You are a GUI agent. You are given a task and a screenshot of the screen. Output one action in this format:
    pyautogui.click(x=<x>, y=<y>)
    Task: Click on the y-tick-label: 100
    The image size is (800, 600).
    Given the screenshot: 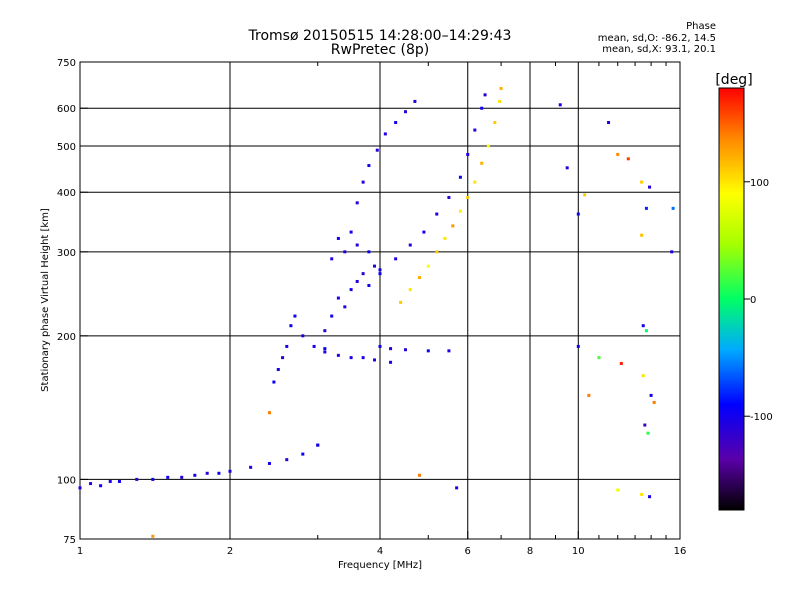 What is the action you would take?
    pyautogui.click(x=66, y=480)
    